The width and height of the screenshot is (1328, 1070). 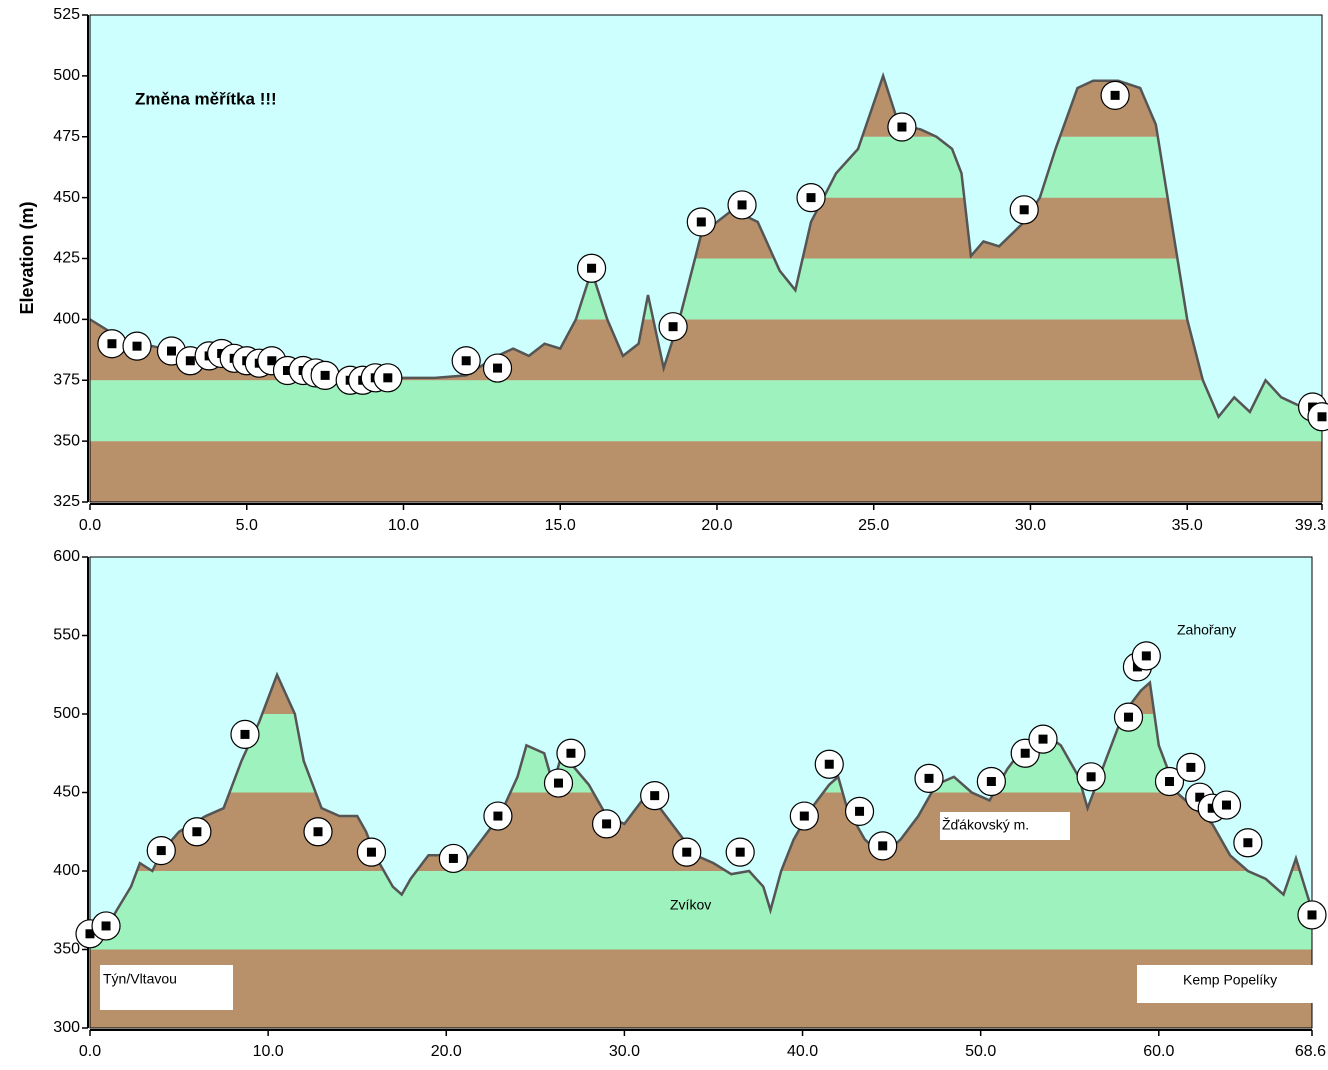 I want to click on x-tick-label: 30.0, so click(x=1030, y=525).